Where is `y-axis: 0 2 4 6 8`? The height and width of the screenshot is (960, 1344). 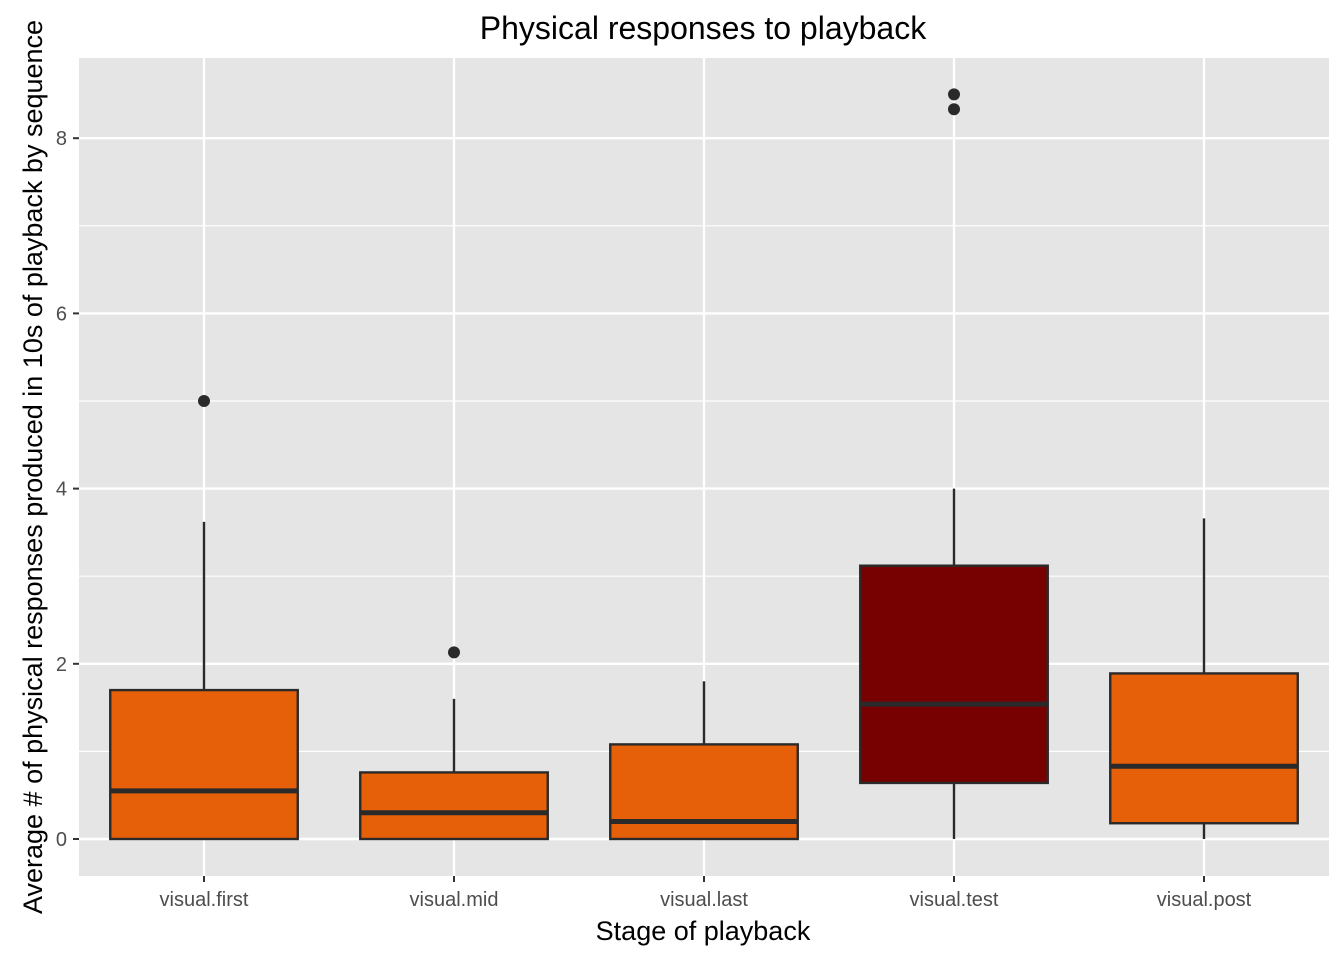
y-axis: 0 2 4 6 8 is located at coordinates (67, 489).